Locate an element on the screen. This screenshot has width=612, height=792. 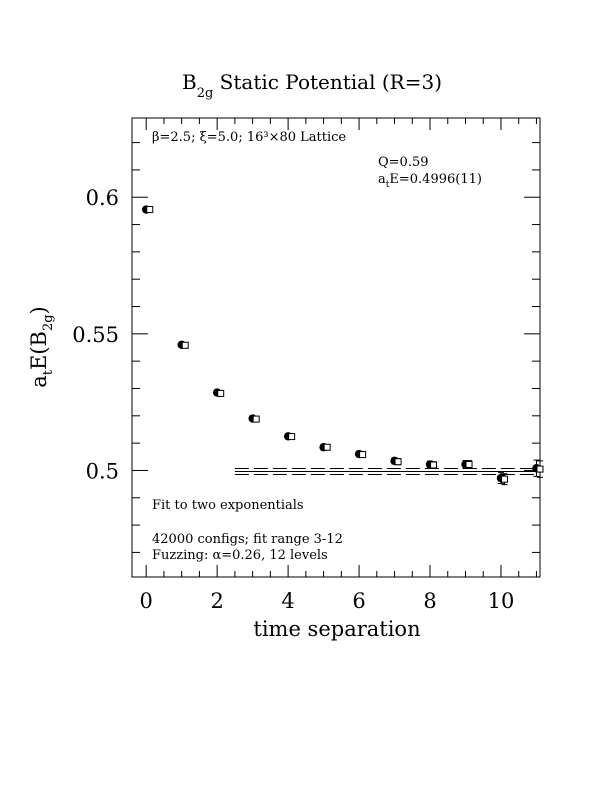
x-tick-label: 8 is located at coordinates (429, 601).